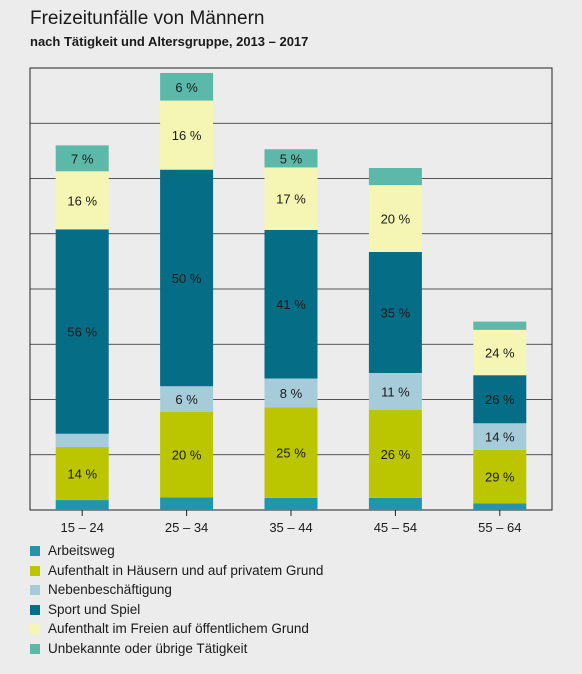  Describe the element at coordinates (499, 527) in the screenshot. I see `x-tick-label: 55 – 64` at that location.